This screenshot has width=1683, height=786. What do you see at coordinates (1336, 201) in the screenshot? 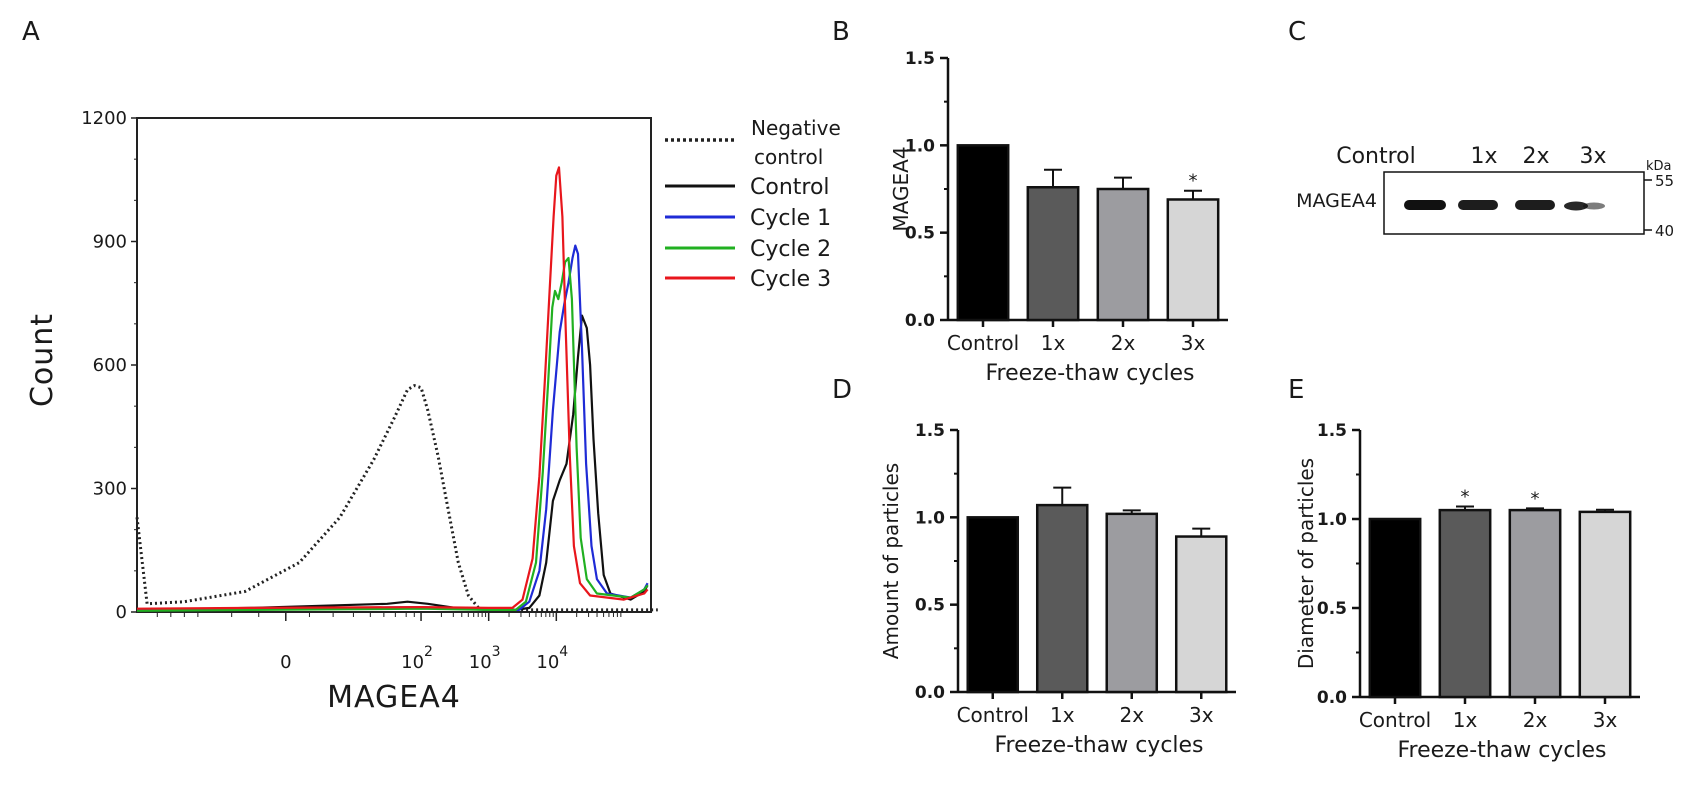
I see `blot-row-label: MAGEA4` at bounding box center [1336, 201].